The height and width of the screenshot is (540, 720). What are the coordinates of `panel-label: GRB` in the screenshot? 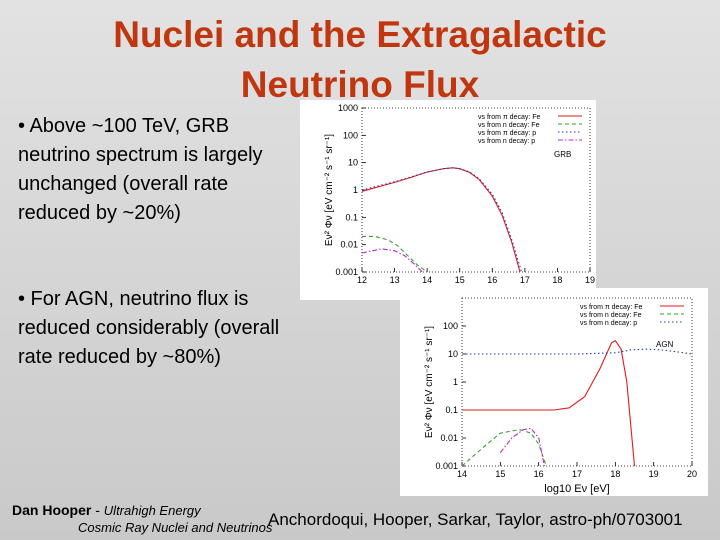 It's located at (562, 154).